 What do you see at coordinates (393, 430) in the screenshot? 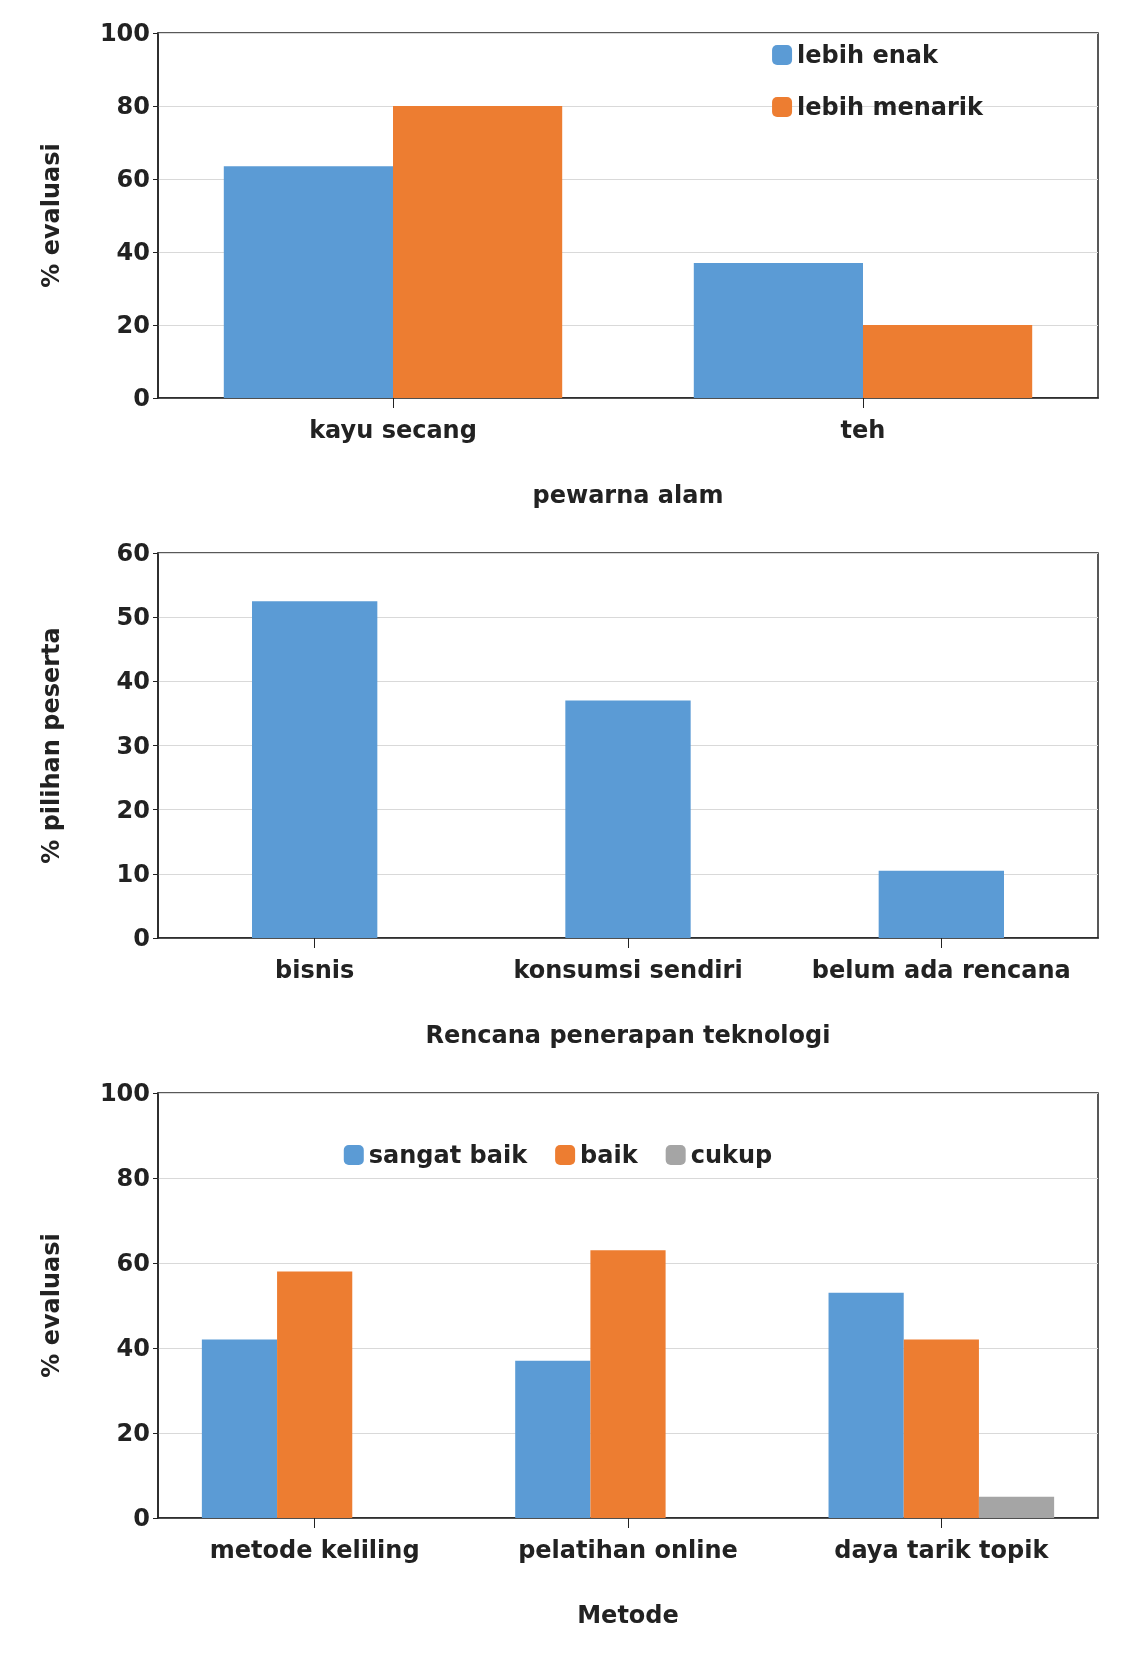
I see `x-tick-label: kayu secang` at bounding box center [393, 430].